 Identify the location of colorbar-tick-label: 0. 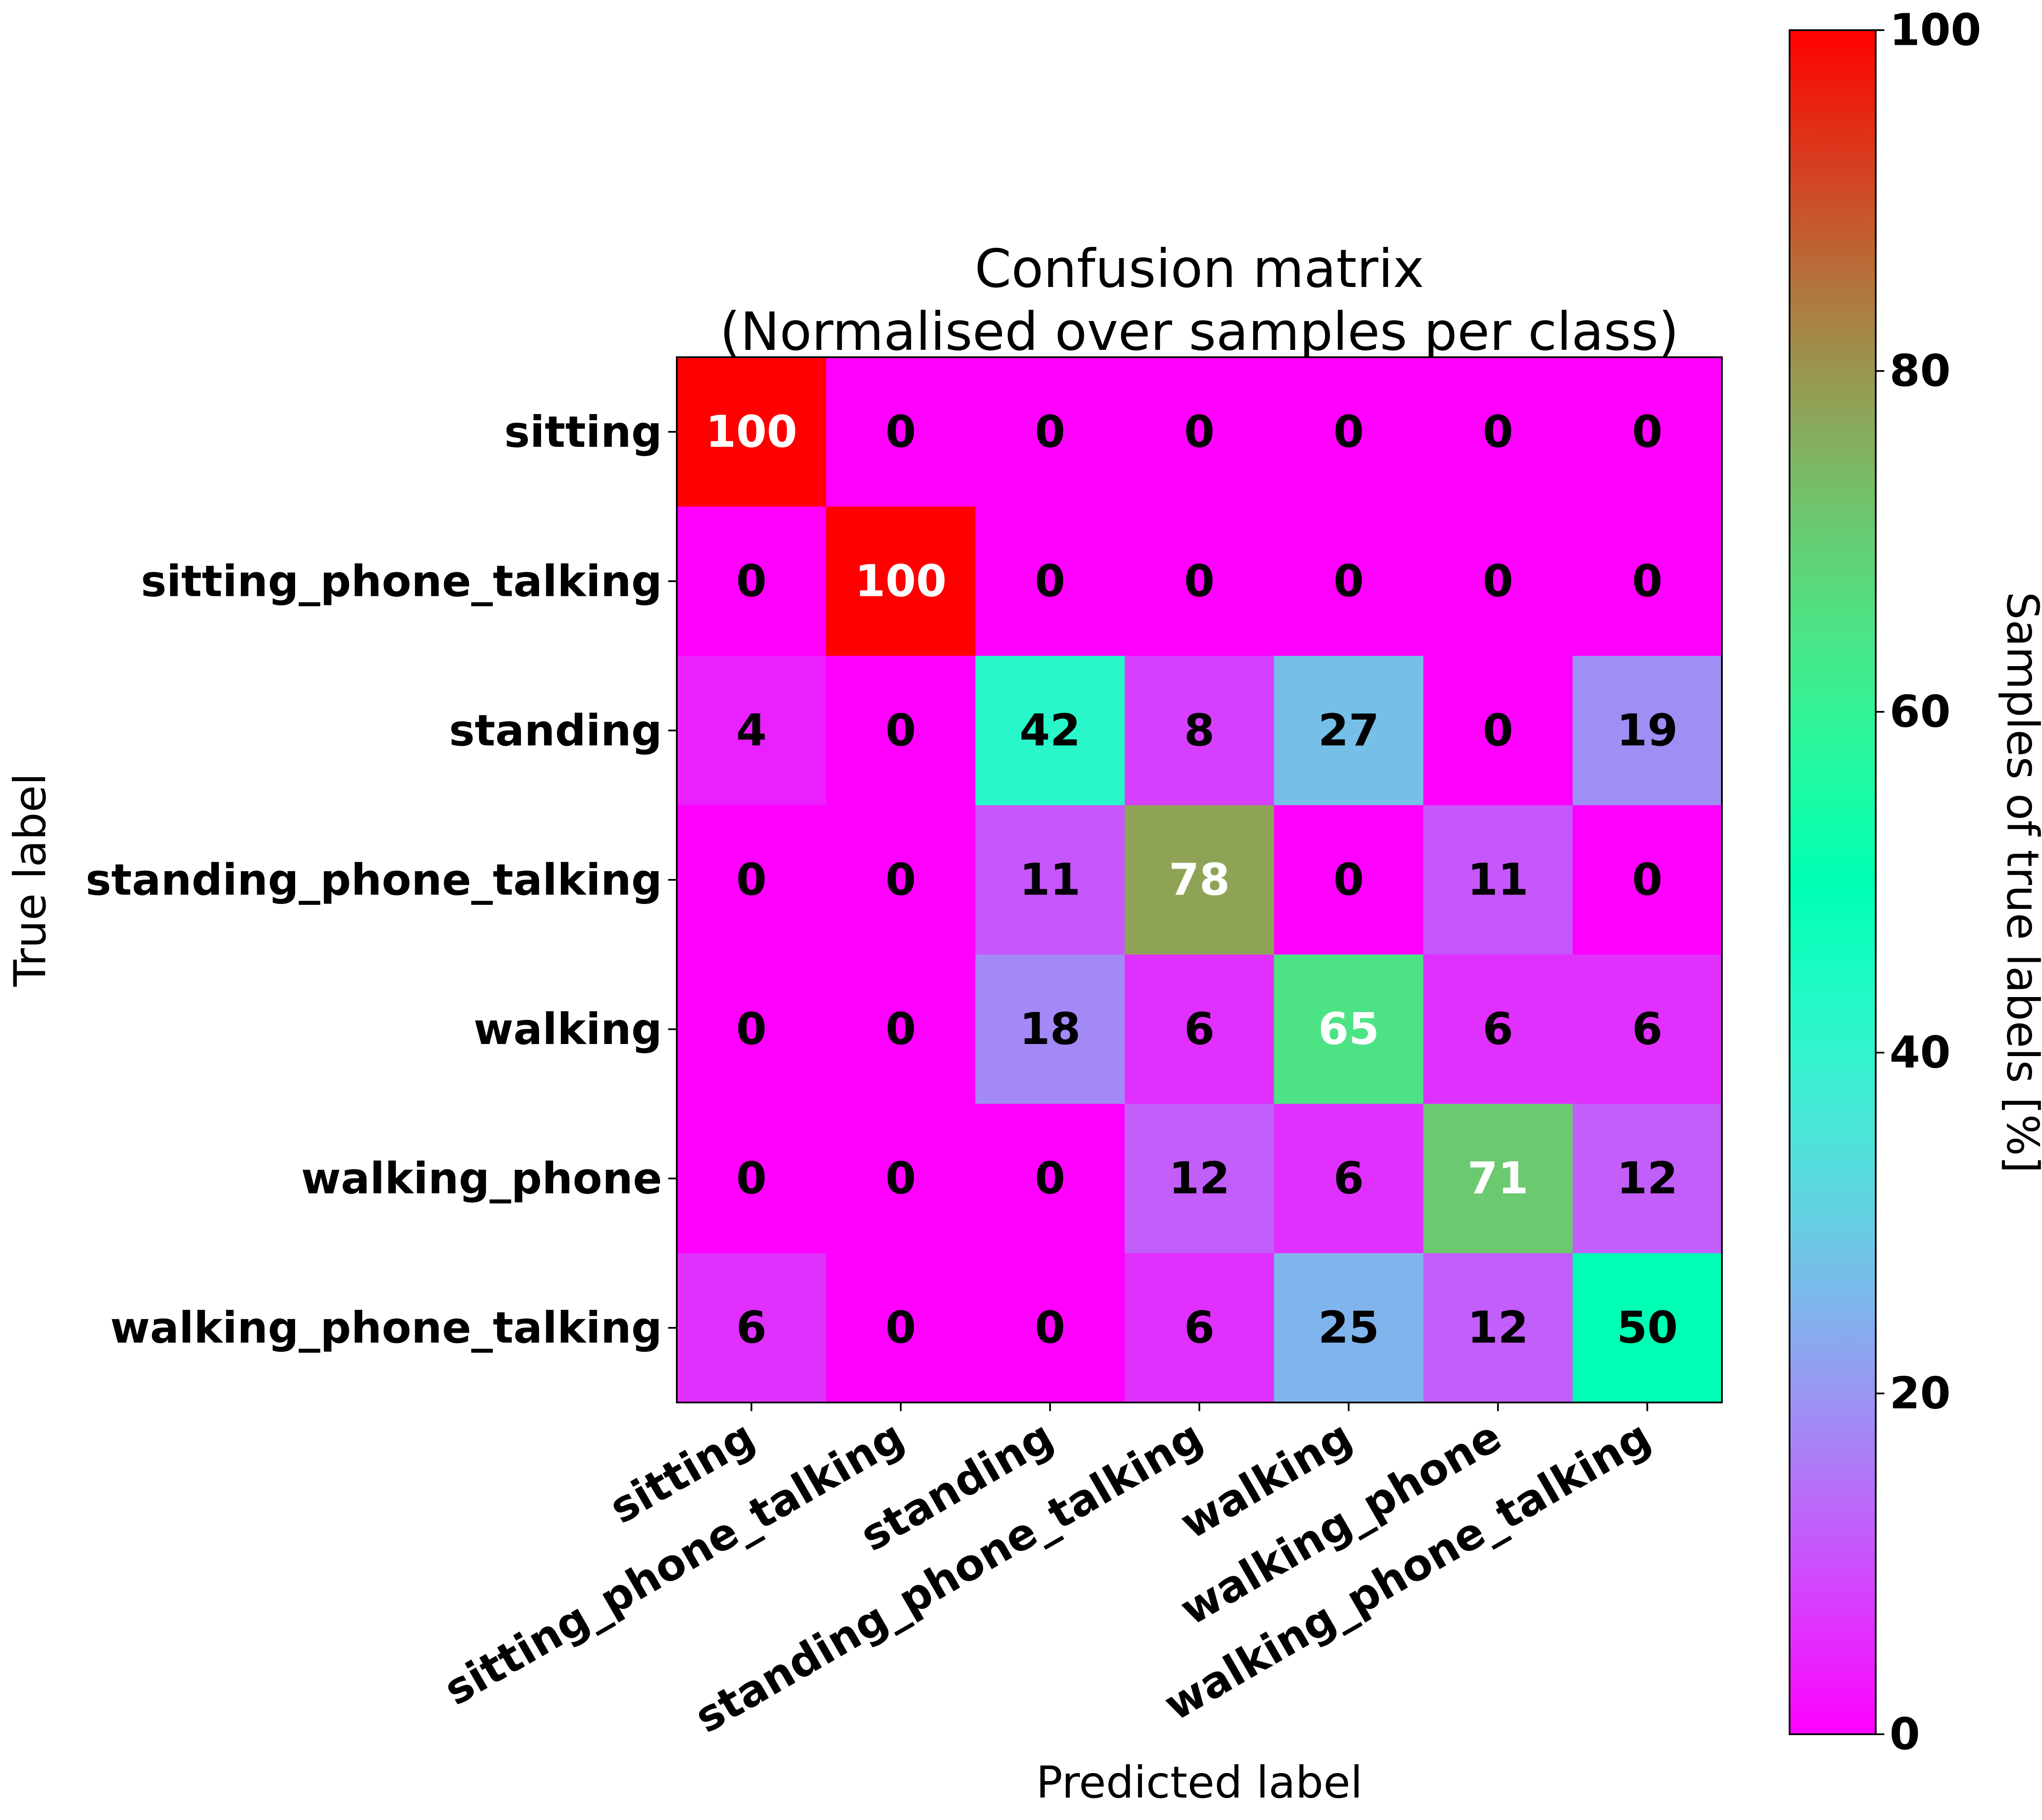
(1904, 1734).